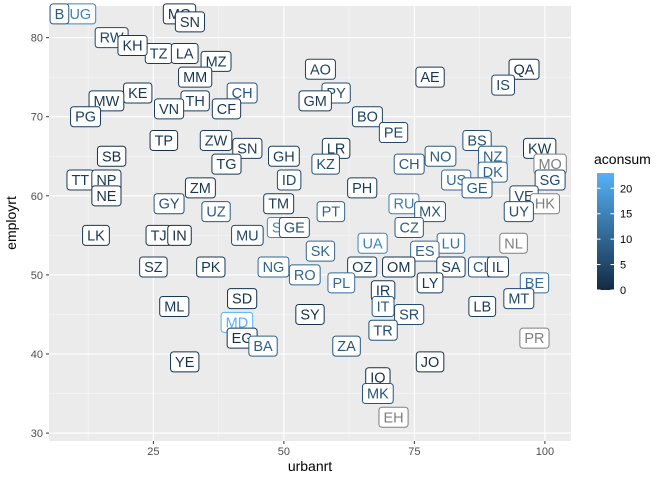 This screenshot has width=672, height=480. Describe the element at coordinates (623, 291) in the screenshot. I see `legend-tick-label: 0` at that location.